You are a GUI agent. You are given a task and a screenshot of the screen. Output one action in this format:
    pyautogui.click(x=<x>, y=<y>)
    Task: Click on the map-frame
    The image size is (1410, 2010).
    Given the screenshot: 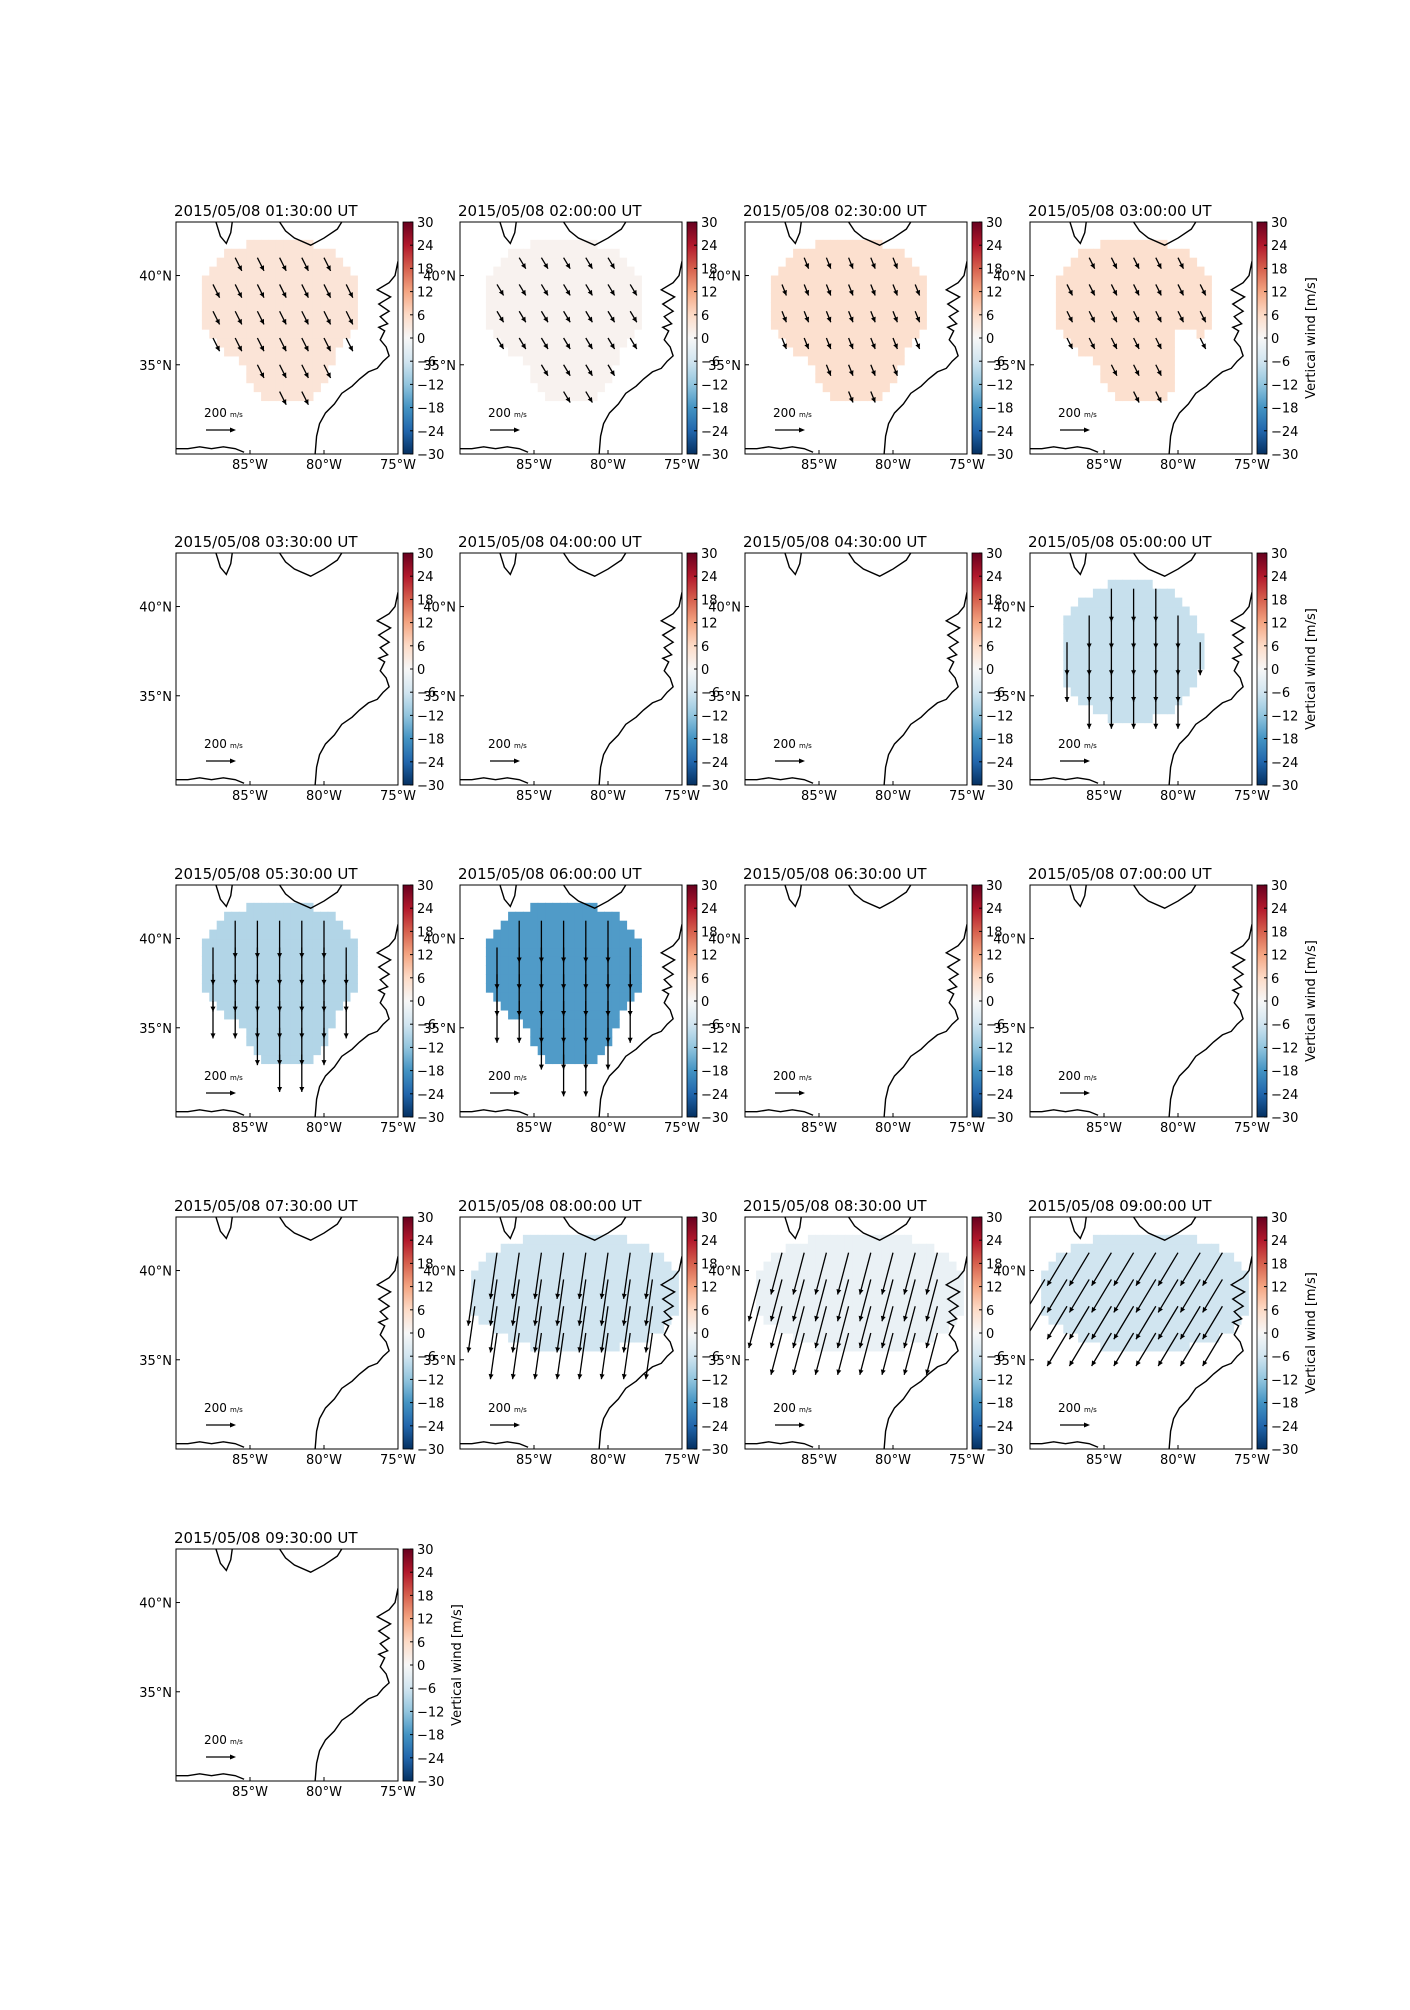 What is the action you would take?
    pyautogui.click(x=1141, y=338)
    